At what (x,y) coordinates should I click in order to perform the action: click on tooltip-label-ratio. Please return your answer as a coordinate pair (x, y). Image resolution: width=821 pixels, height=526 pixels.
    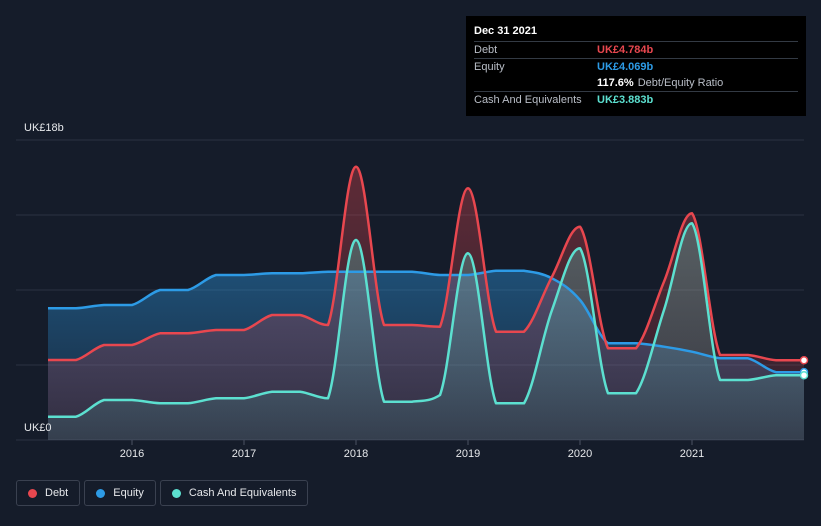
    Looking at the image, I should click on (535, 83).